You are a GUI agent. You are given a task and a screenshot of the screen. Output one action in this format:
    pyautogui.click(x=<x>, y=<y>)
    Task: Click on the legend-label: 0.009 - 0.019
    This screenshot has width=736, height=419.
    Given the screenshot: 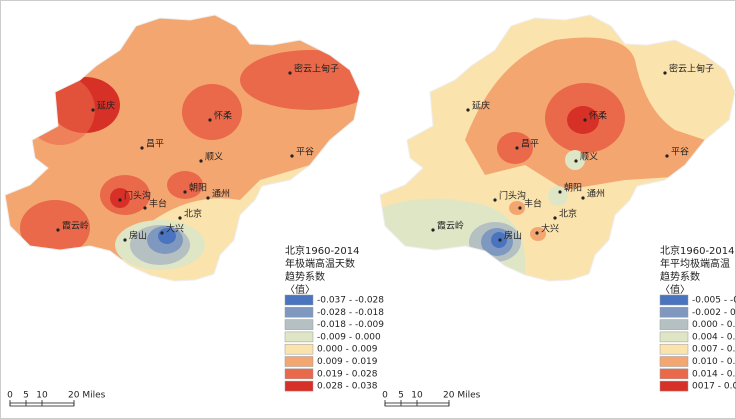 What is the action you would take?
    pyautogui.click(x=347, y=362)
    